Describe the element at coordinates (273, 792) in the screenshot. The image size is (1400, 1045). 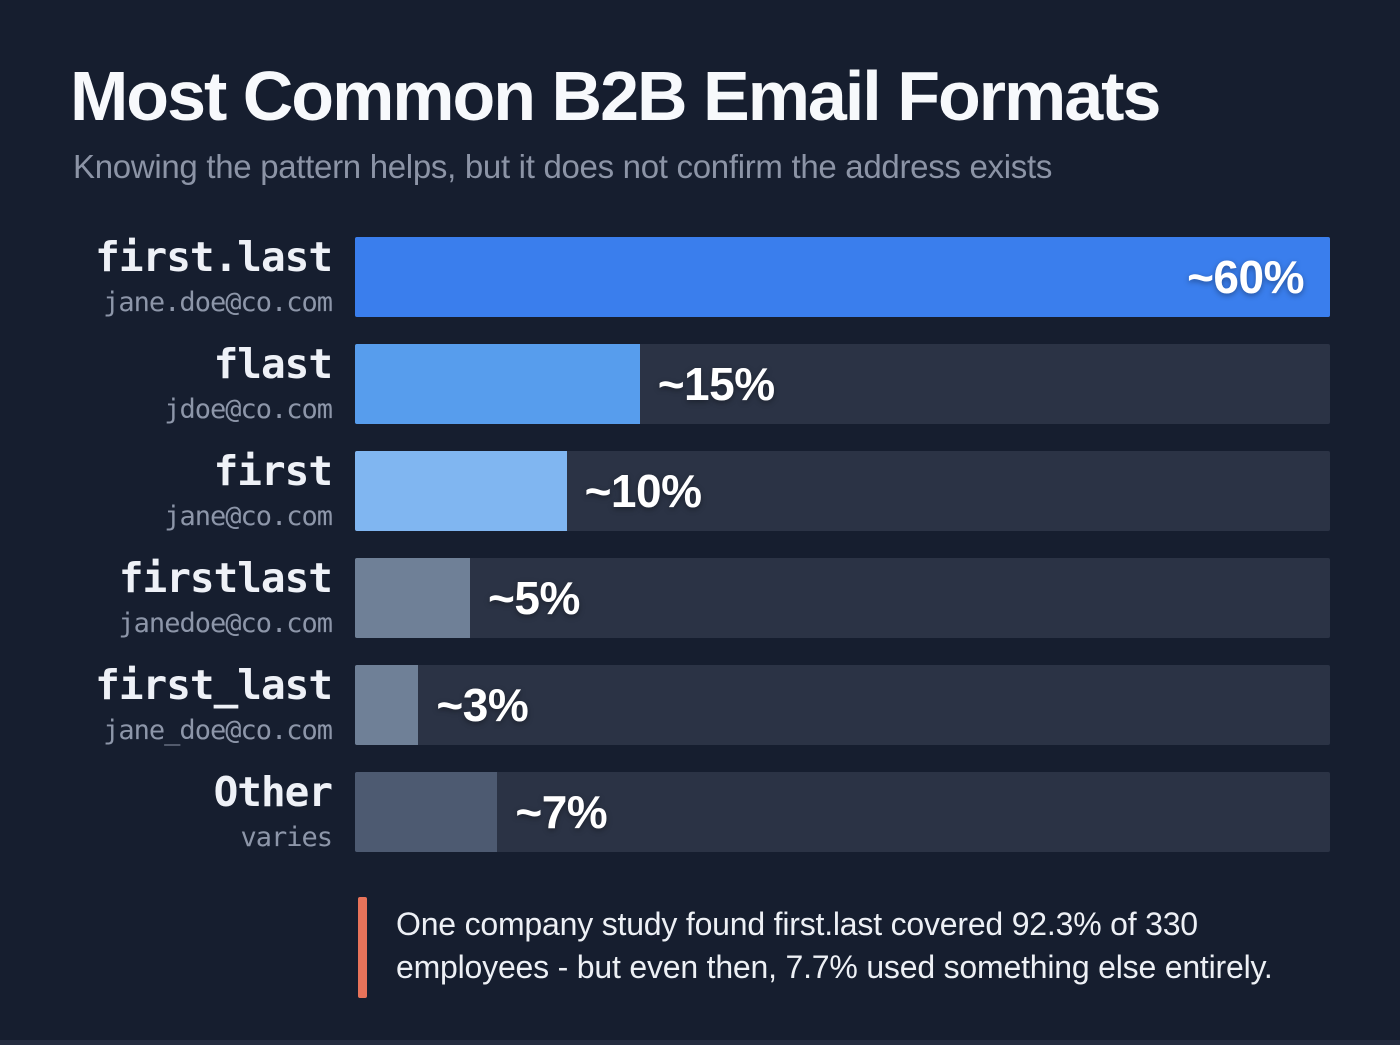
I see `format-label: Other` at that location.